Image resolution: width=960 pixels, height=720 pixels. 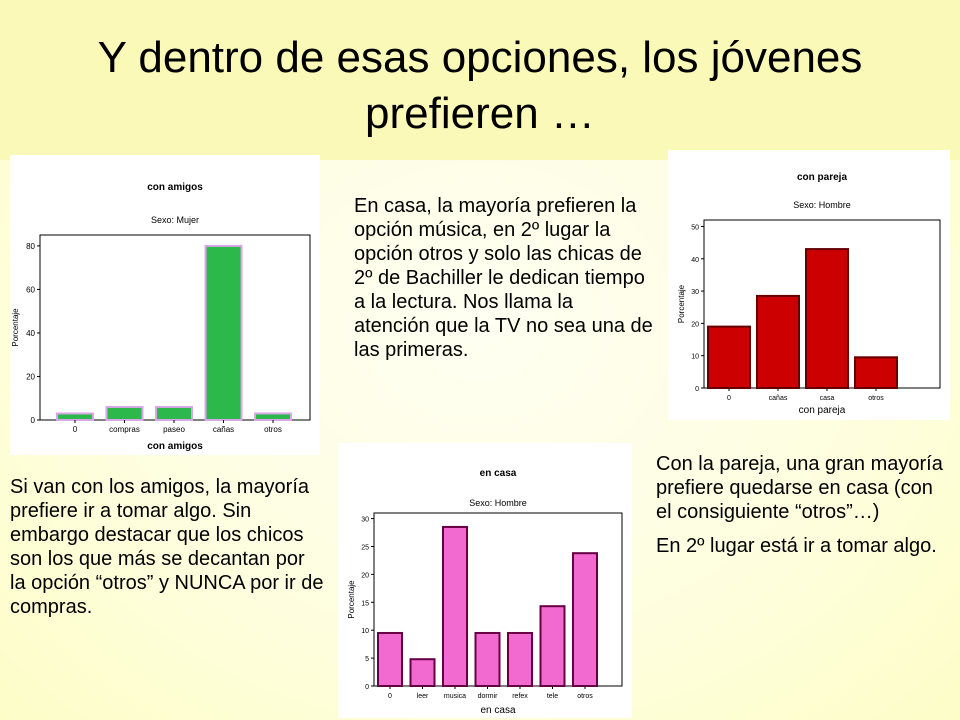 I want to click on y-tick-label: 25, so click(x=365, y=547).